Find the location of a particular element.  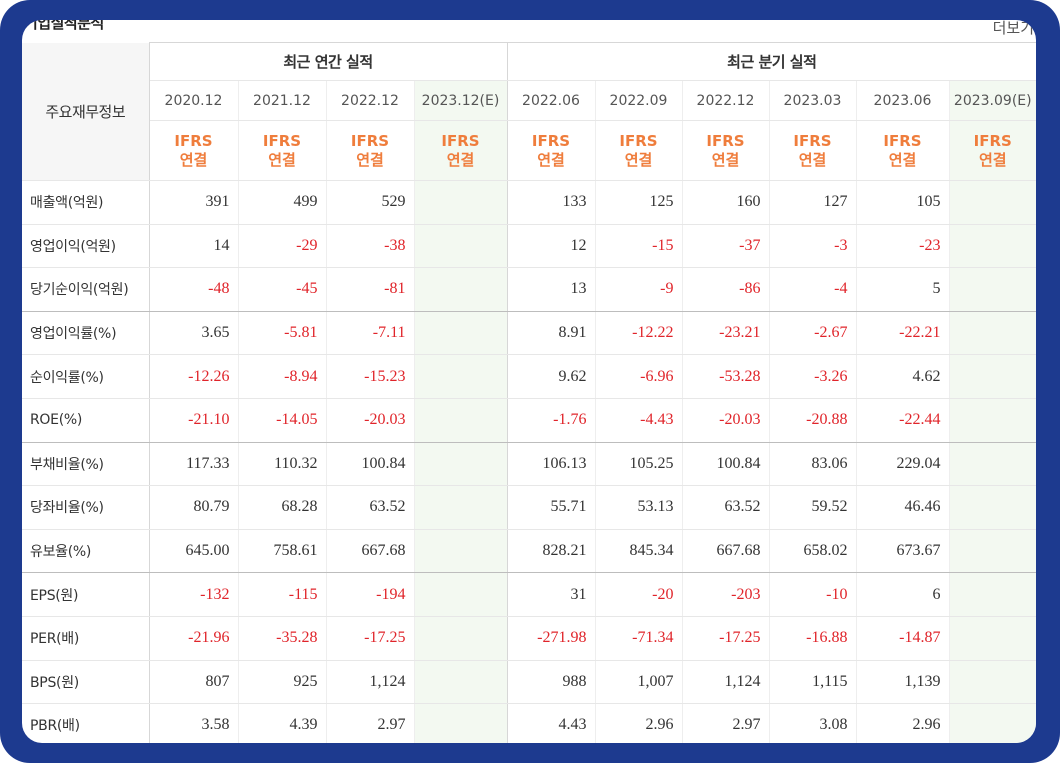

table-cell: 31 is located at coordinates (550, 594).